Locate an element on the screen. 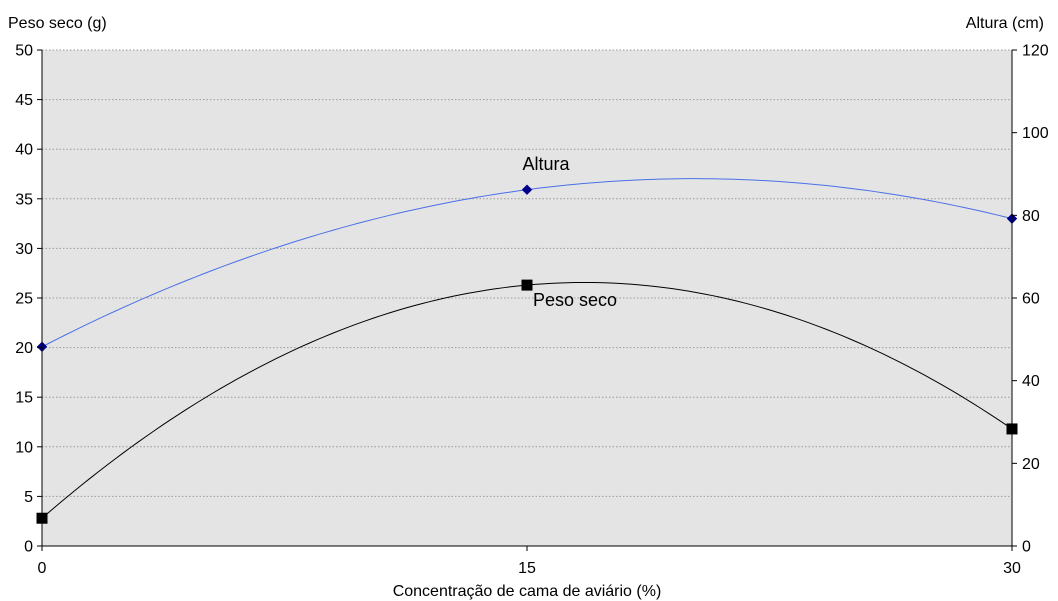 This screenshot has height=601, width=1058. y-right-tick-label: 20 is located at coordinates (1031, 464).